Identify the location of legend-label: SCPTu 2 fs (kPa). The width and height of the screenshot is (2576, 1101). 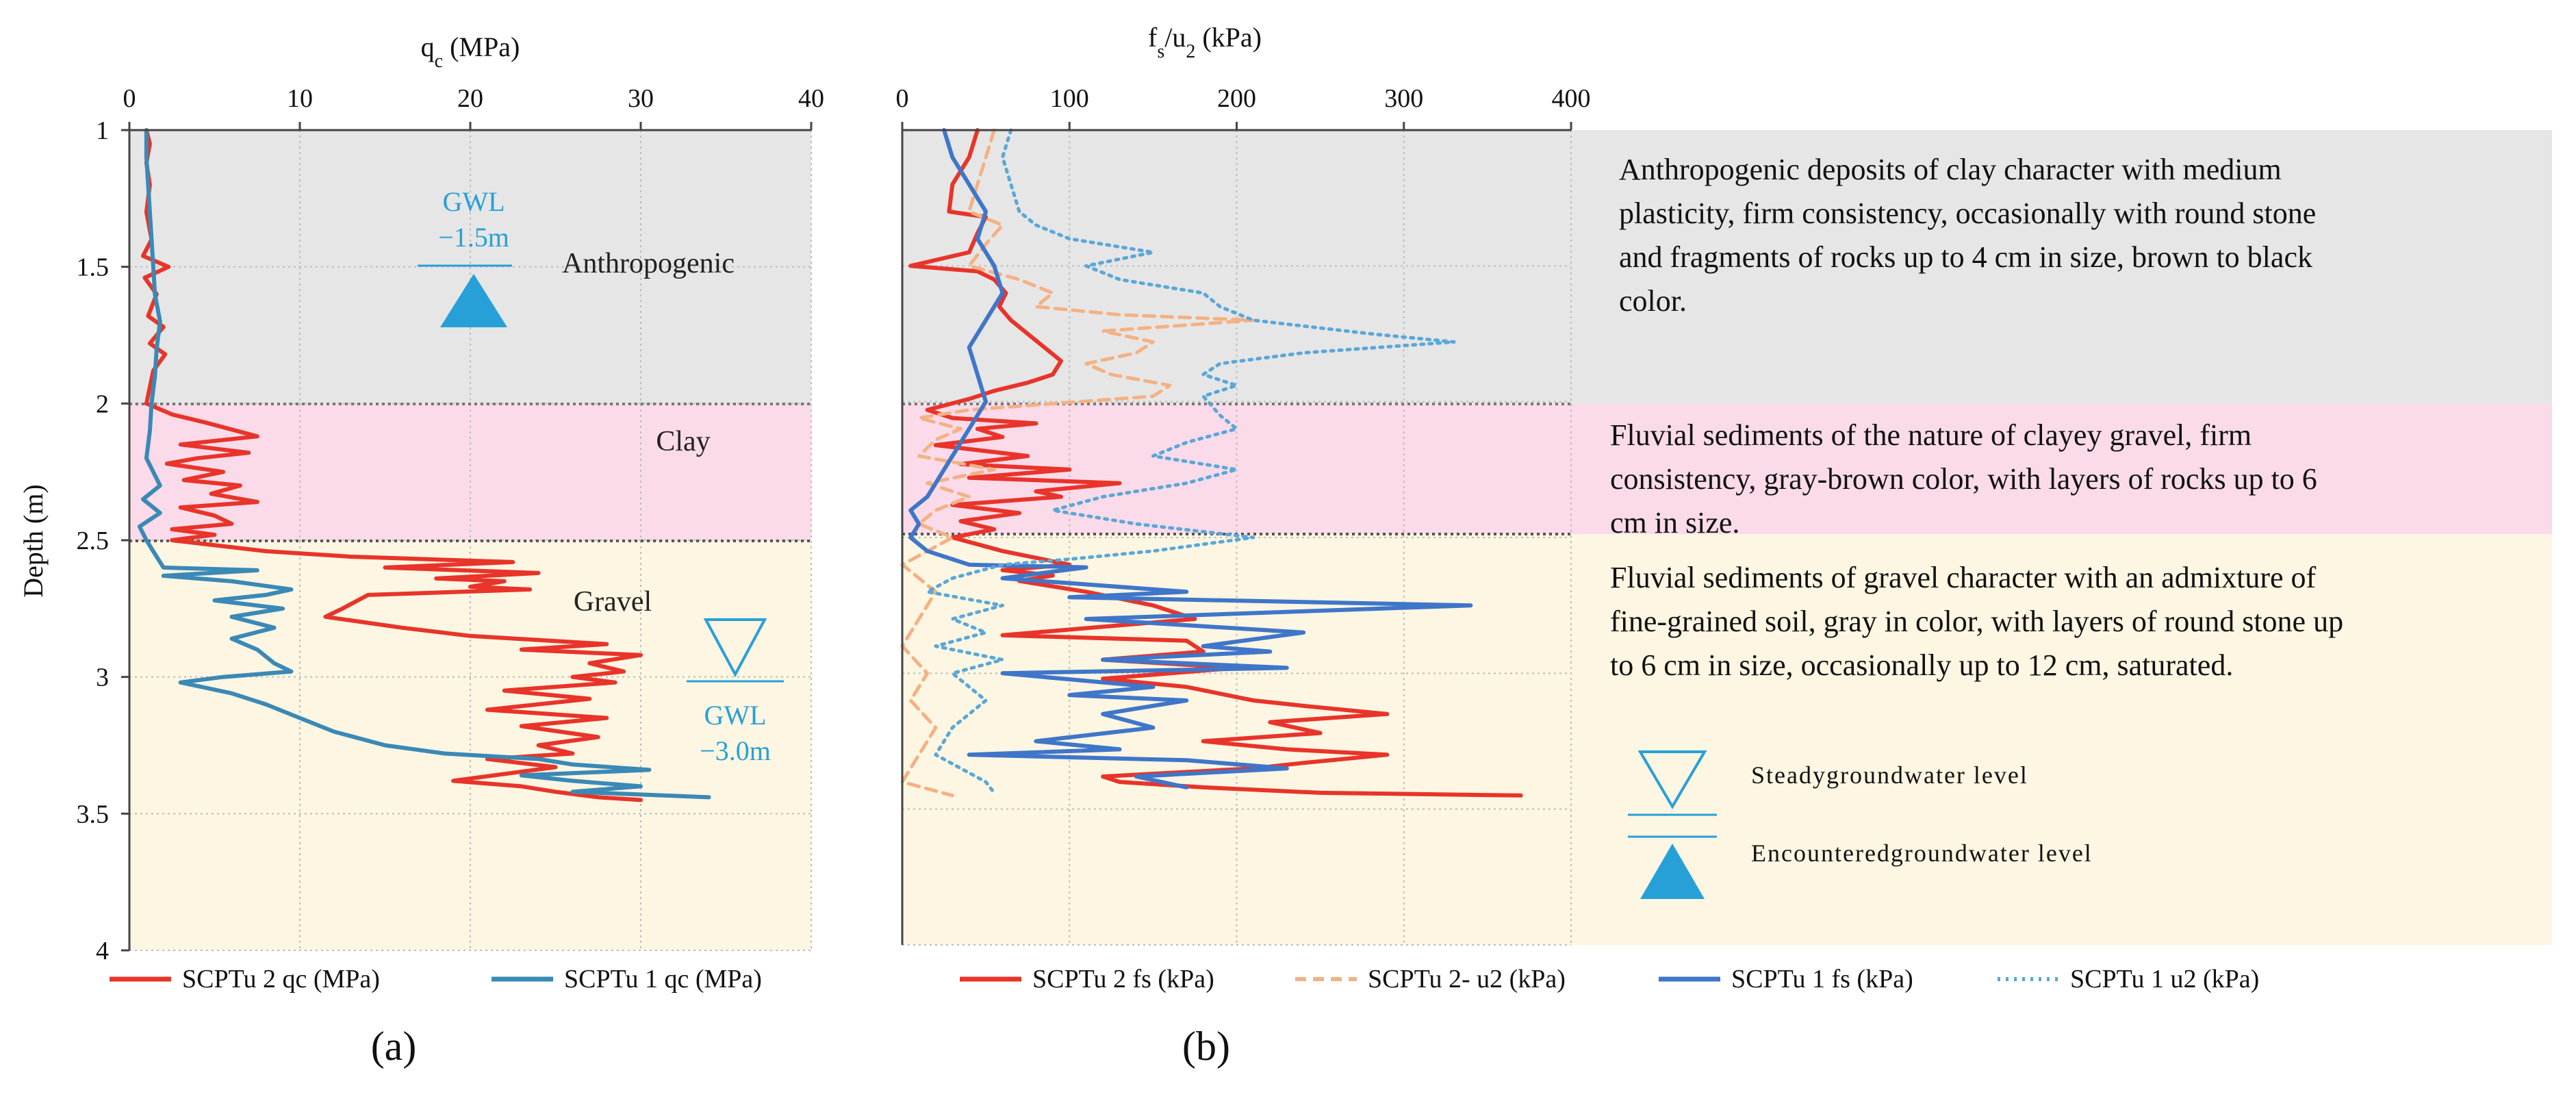
(1123, 979).